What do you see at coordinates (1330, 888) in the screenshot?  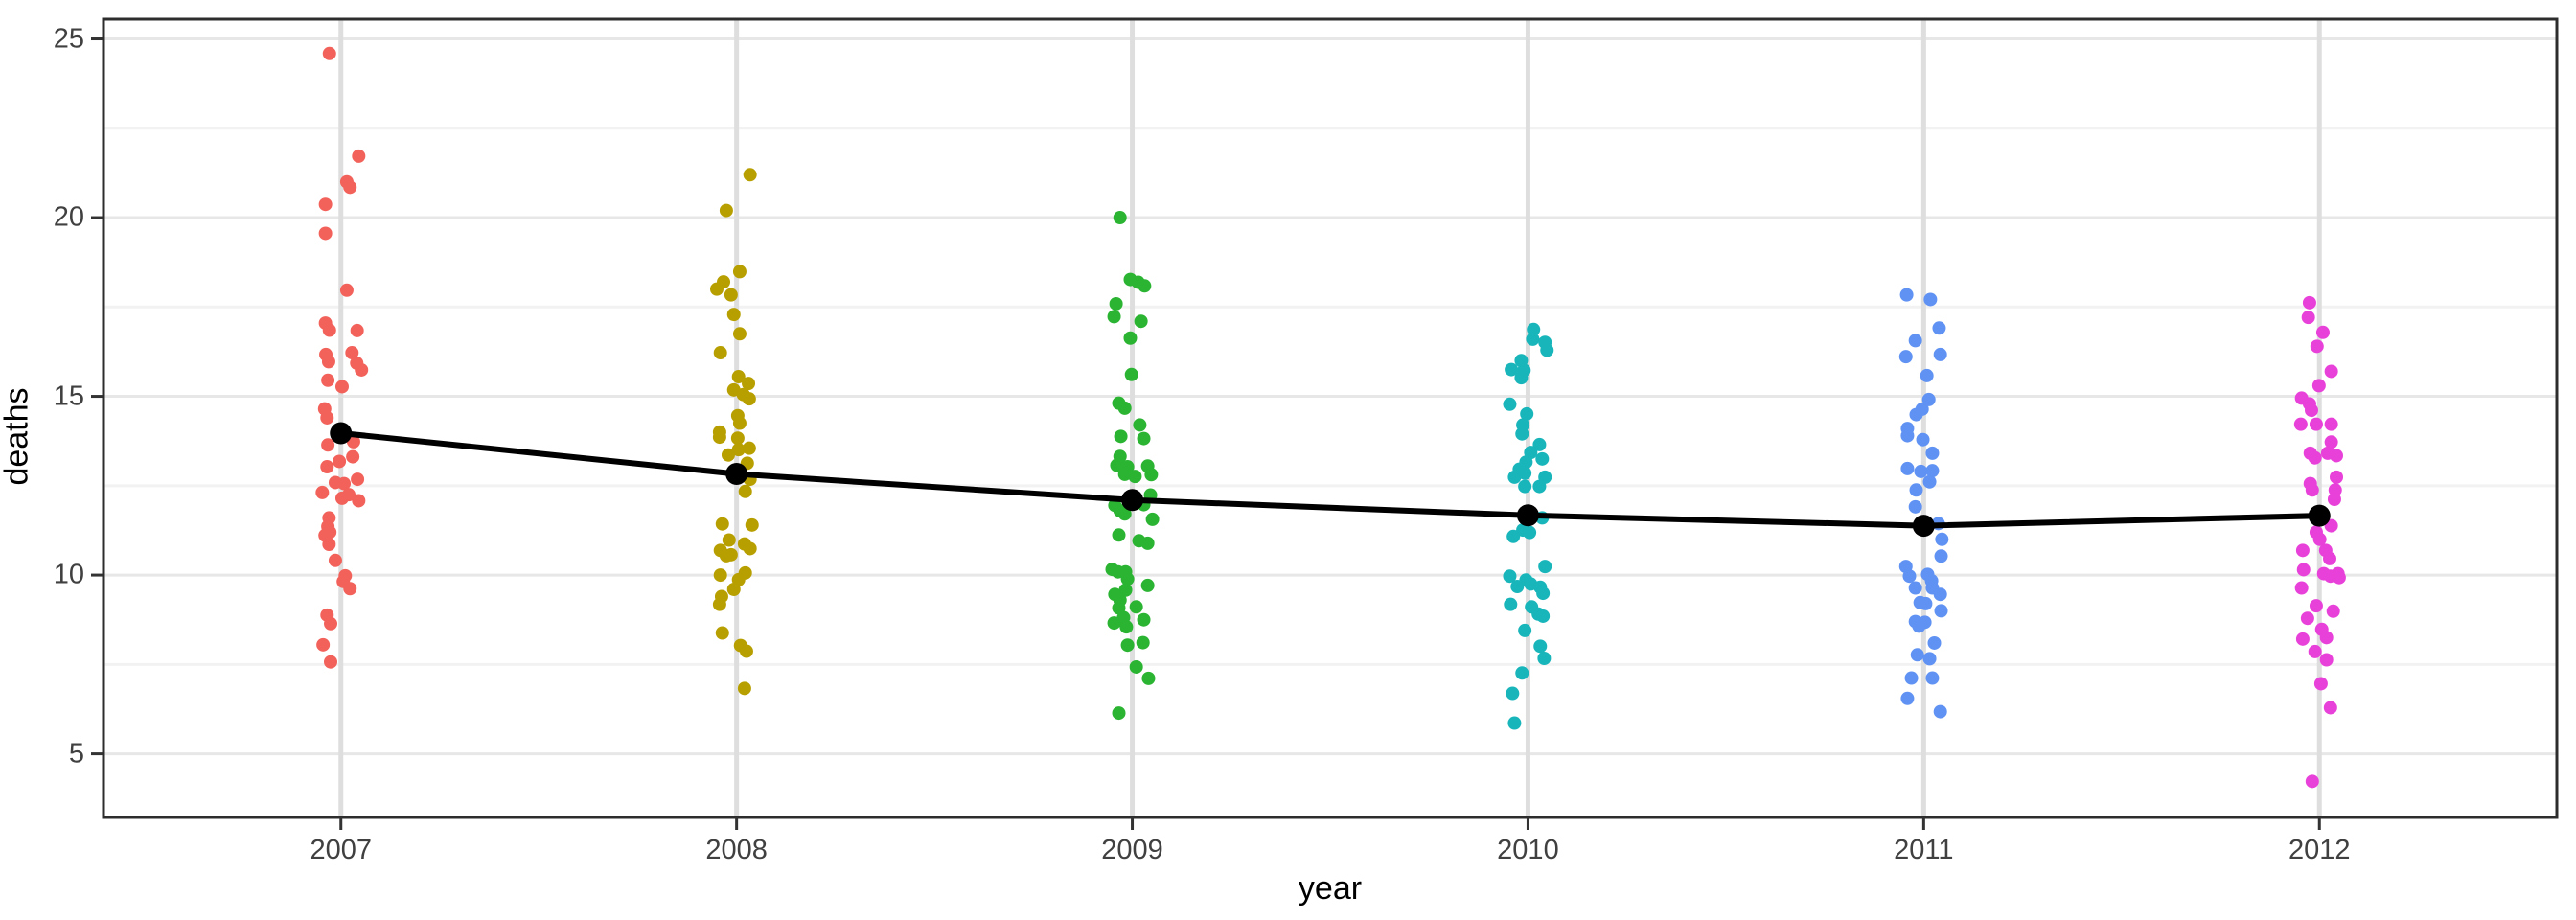 I see `x-axis-title: year` at bounding box center [1330, 888].